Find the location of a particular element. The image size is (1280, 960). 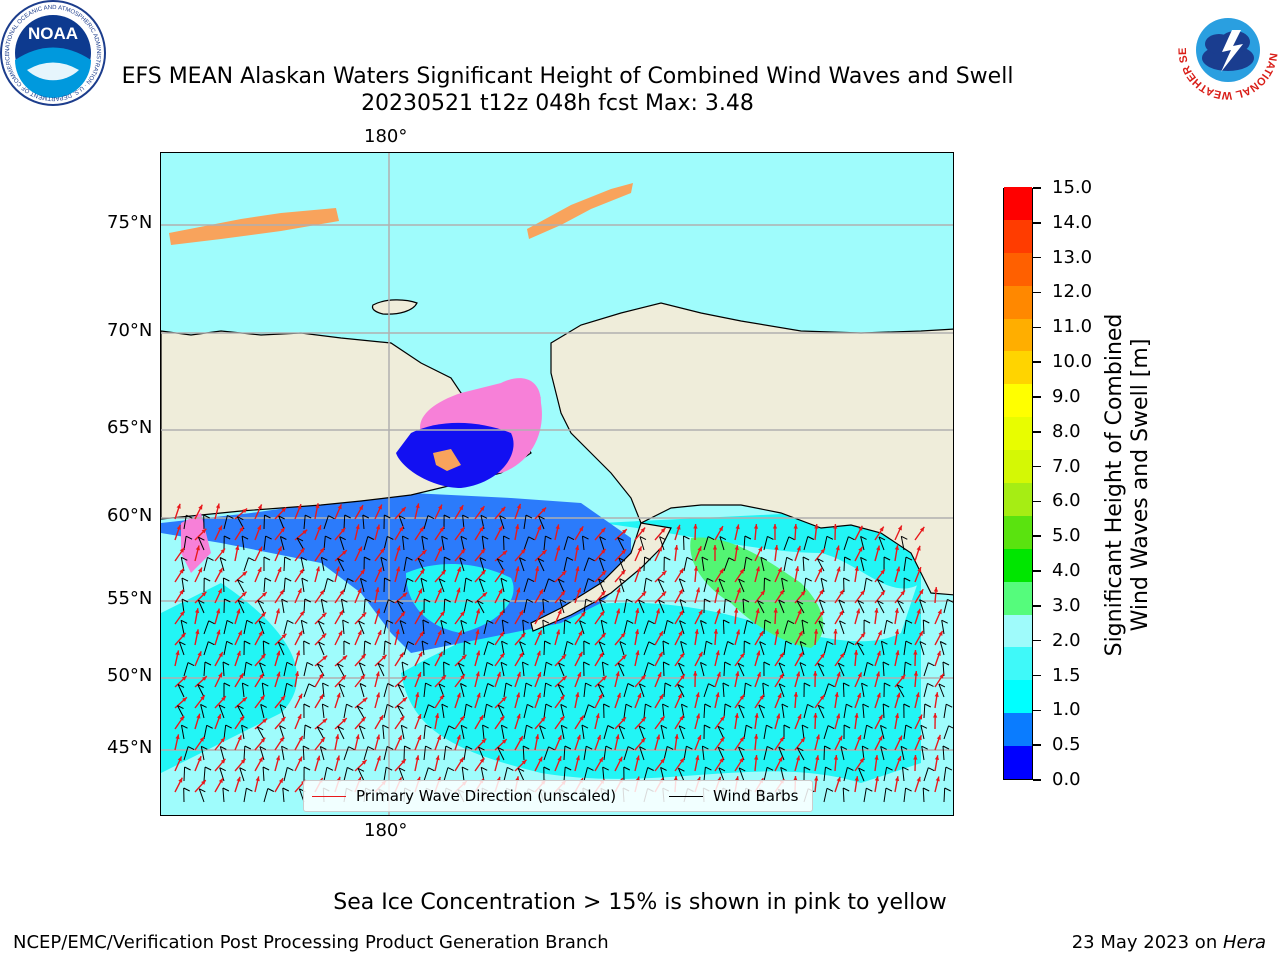

wave-field-cyan-east is located at coordinates (761, 551).